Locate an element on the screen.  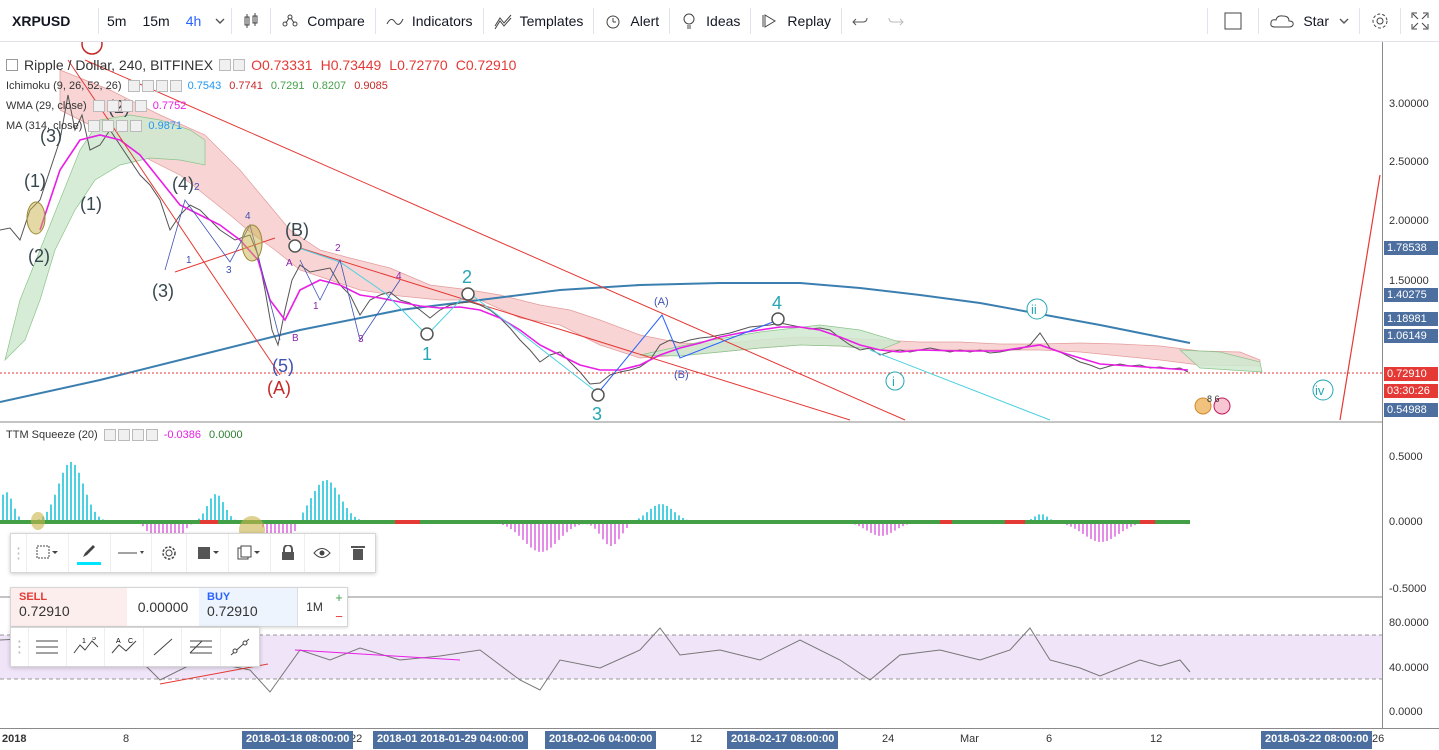
ma-value: 0.9871 is located at coordinates (165, 126).